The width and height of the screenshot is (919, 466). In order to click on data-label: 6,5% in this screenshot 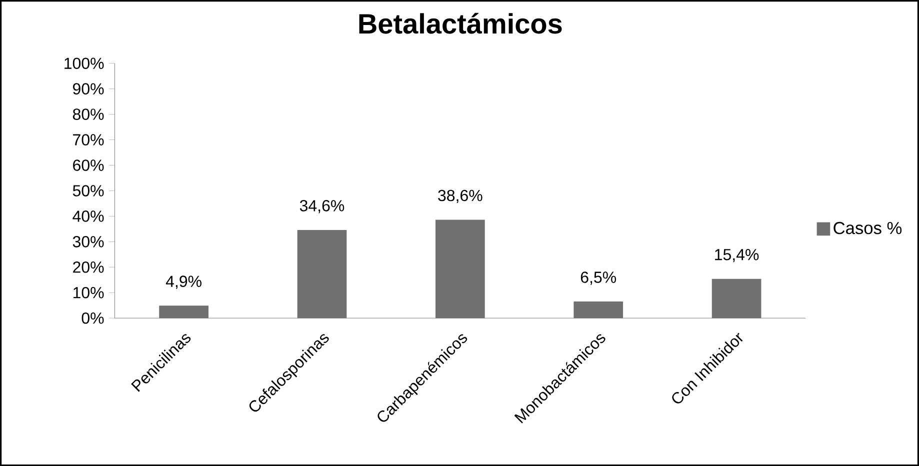, I will do `click(598, 278)`.